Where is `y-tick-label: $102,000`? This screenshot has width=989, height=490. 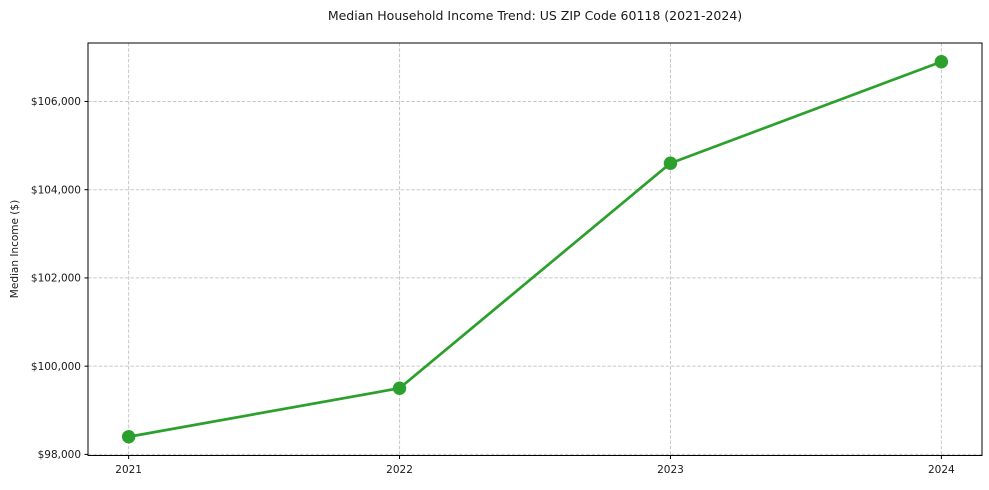 y-tick-label: $102,000 is located at coordinates (56, 279).